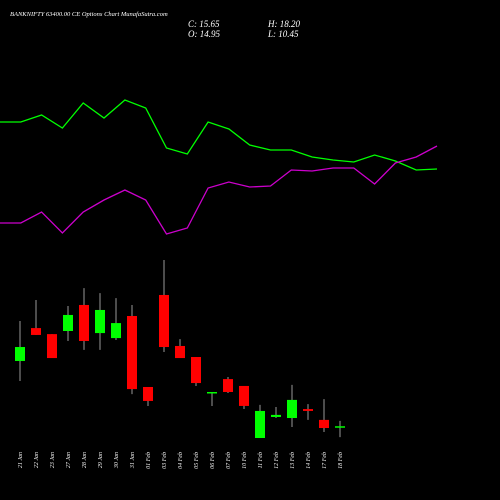 This screenshot has width=500, height=500. I want to click on x-tick-label: 11 Feb, so click(261, 460).